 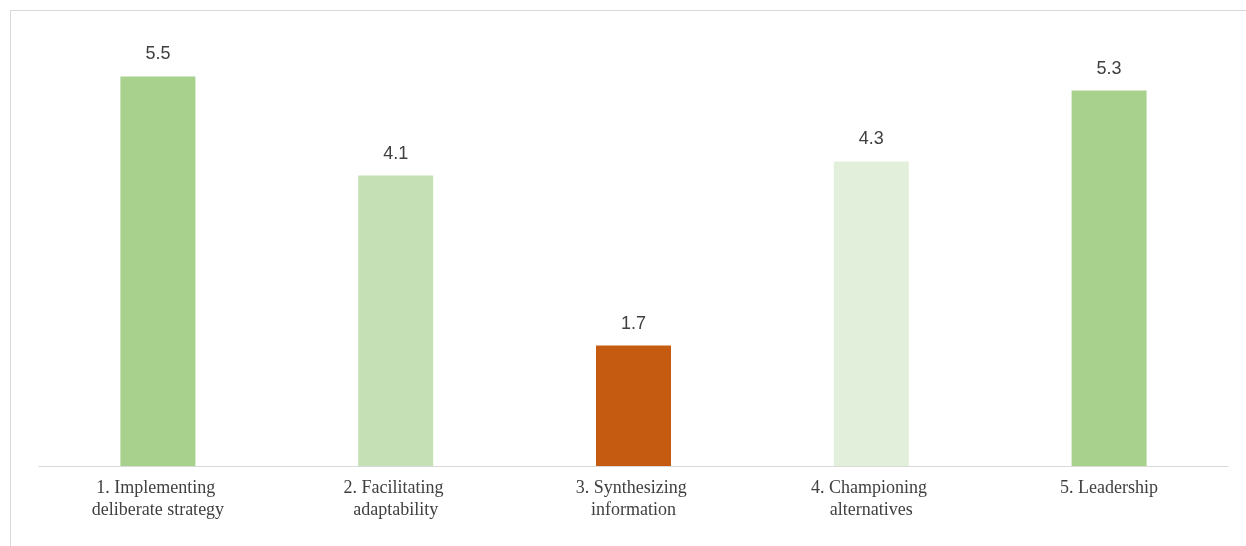 I want to click on x-tick-label: 3. Synthesizing information, so click(x=633, y=498).